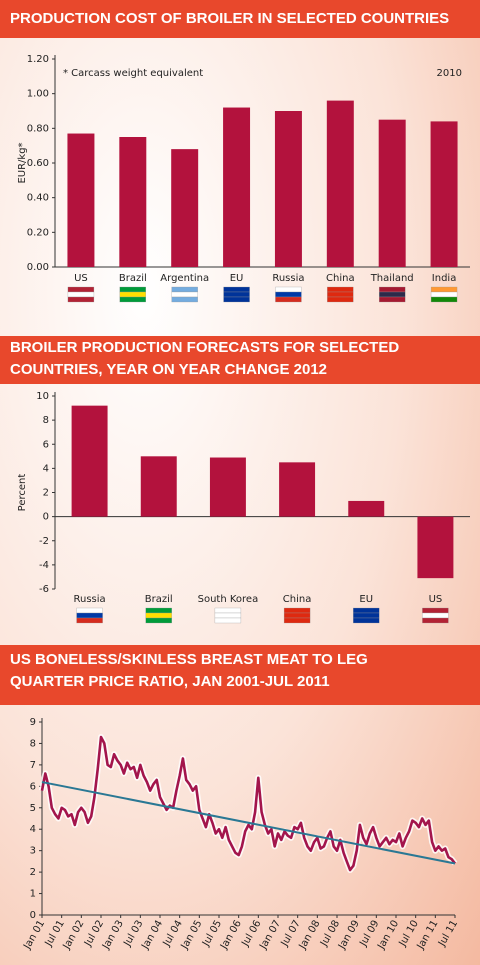 The height and width of the screenshot is (965, 480). Describe the element at coordinates (38, 232) in the screenshot. I see `y-tick-label: 0.20` at that location.